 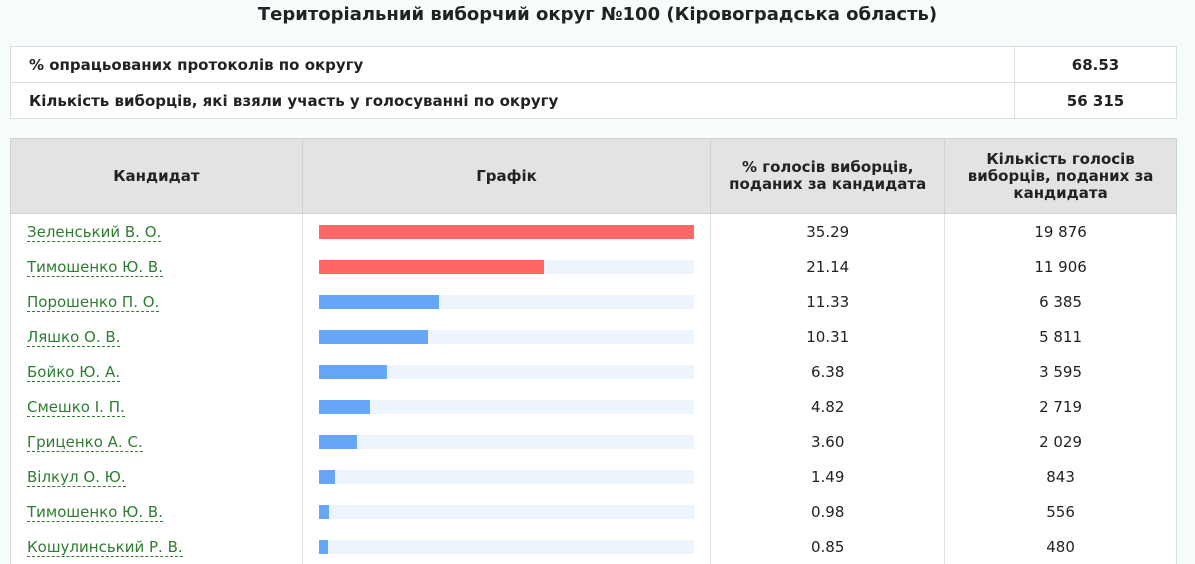 I want to click on candidate-name: Бойко Ю. А., so click(x=73, y=372).